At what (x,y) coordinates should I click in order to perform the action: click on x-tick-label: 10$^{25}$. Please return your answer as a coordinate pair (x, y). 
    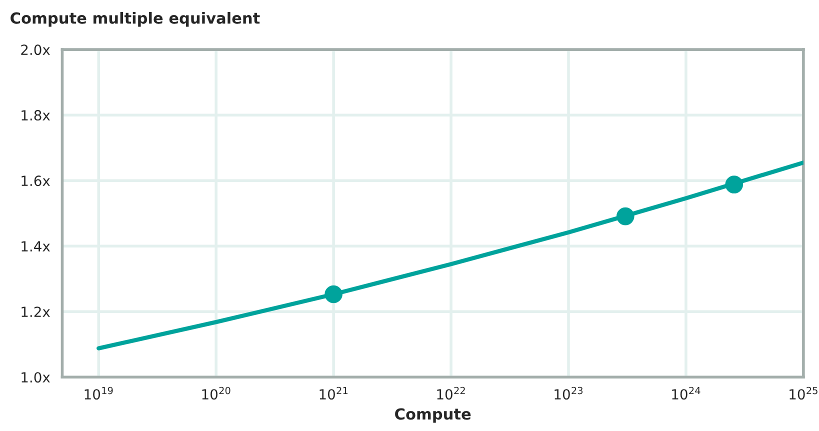
    Looking at the image, I should click on (804, 393).